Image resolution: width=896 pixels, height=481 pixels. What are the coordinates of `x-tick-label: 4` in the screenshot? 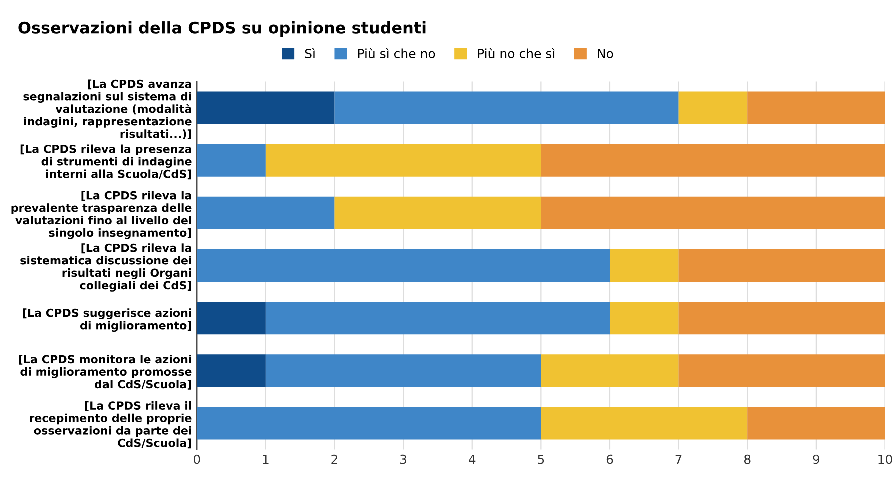 It's located at (472, 459).